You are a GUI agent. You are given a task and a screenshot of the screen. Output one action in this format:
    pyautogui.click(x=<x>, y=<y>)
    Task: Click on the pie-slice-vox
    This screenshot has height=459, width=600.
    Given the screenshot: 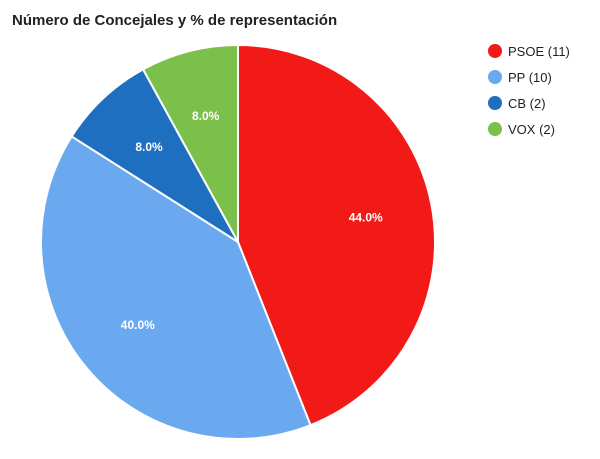 What is the action you would take?
    pyautogui.click(x=190, y=143)
    